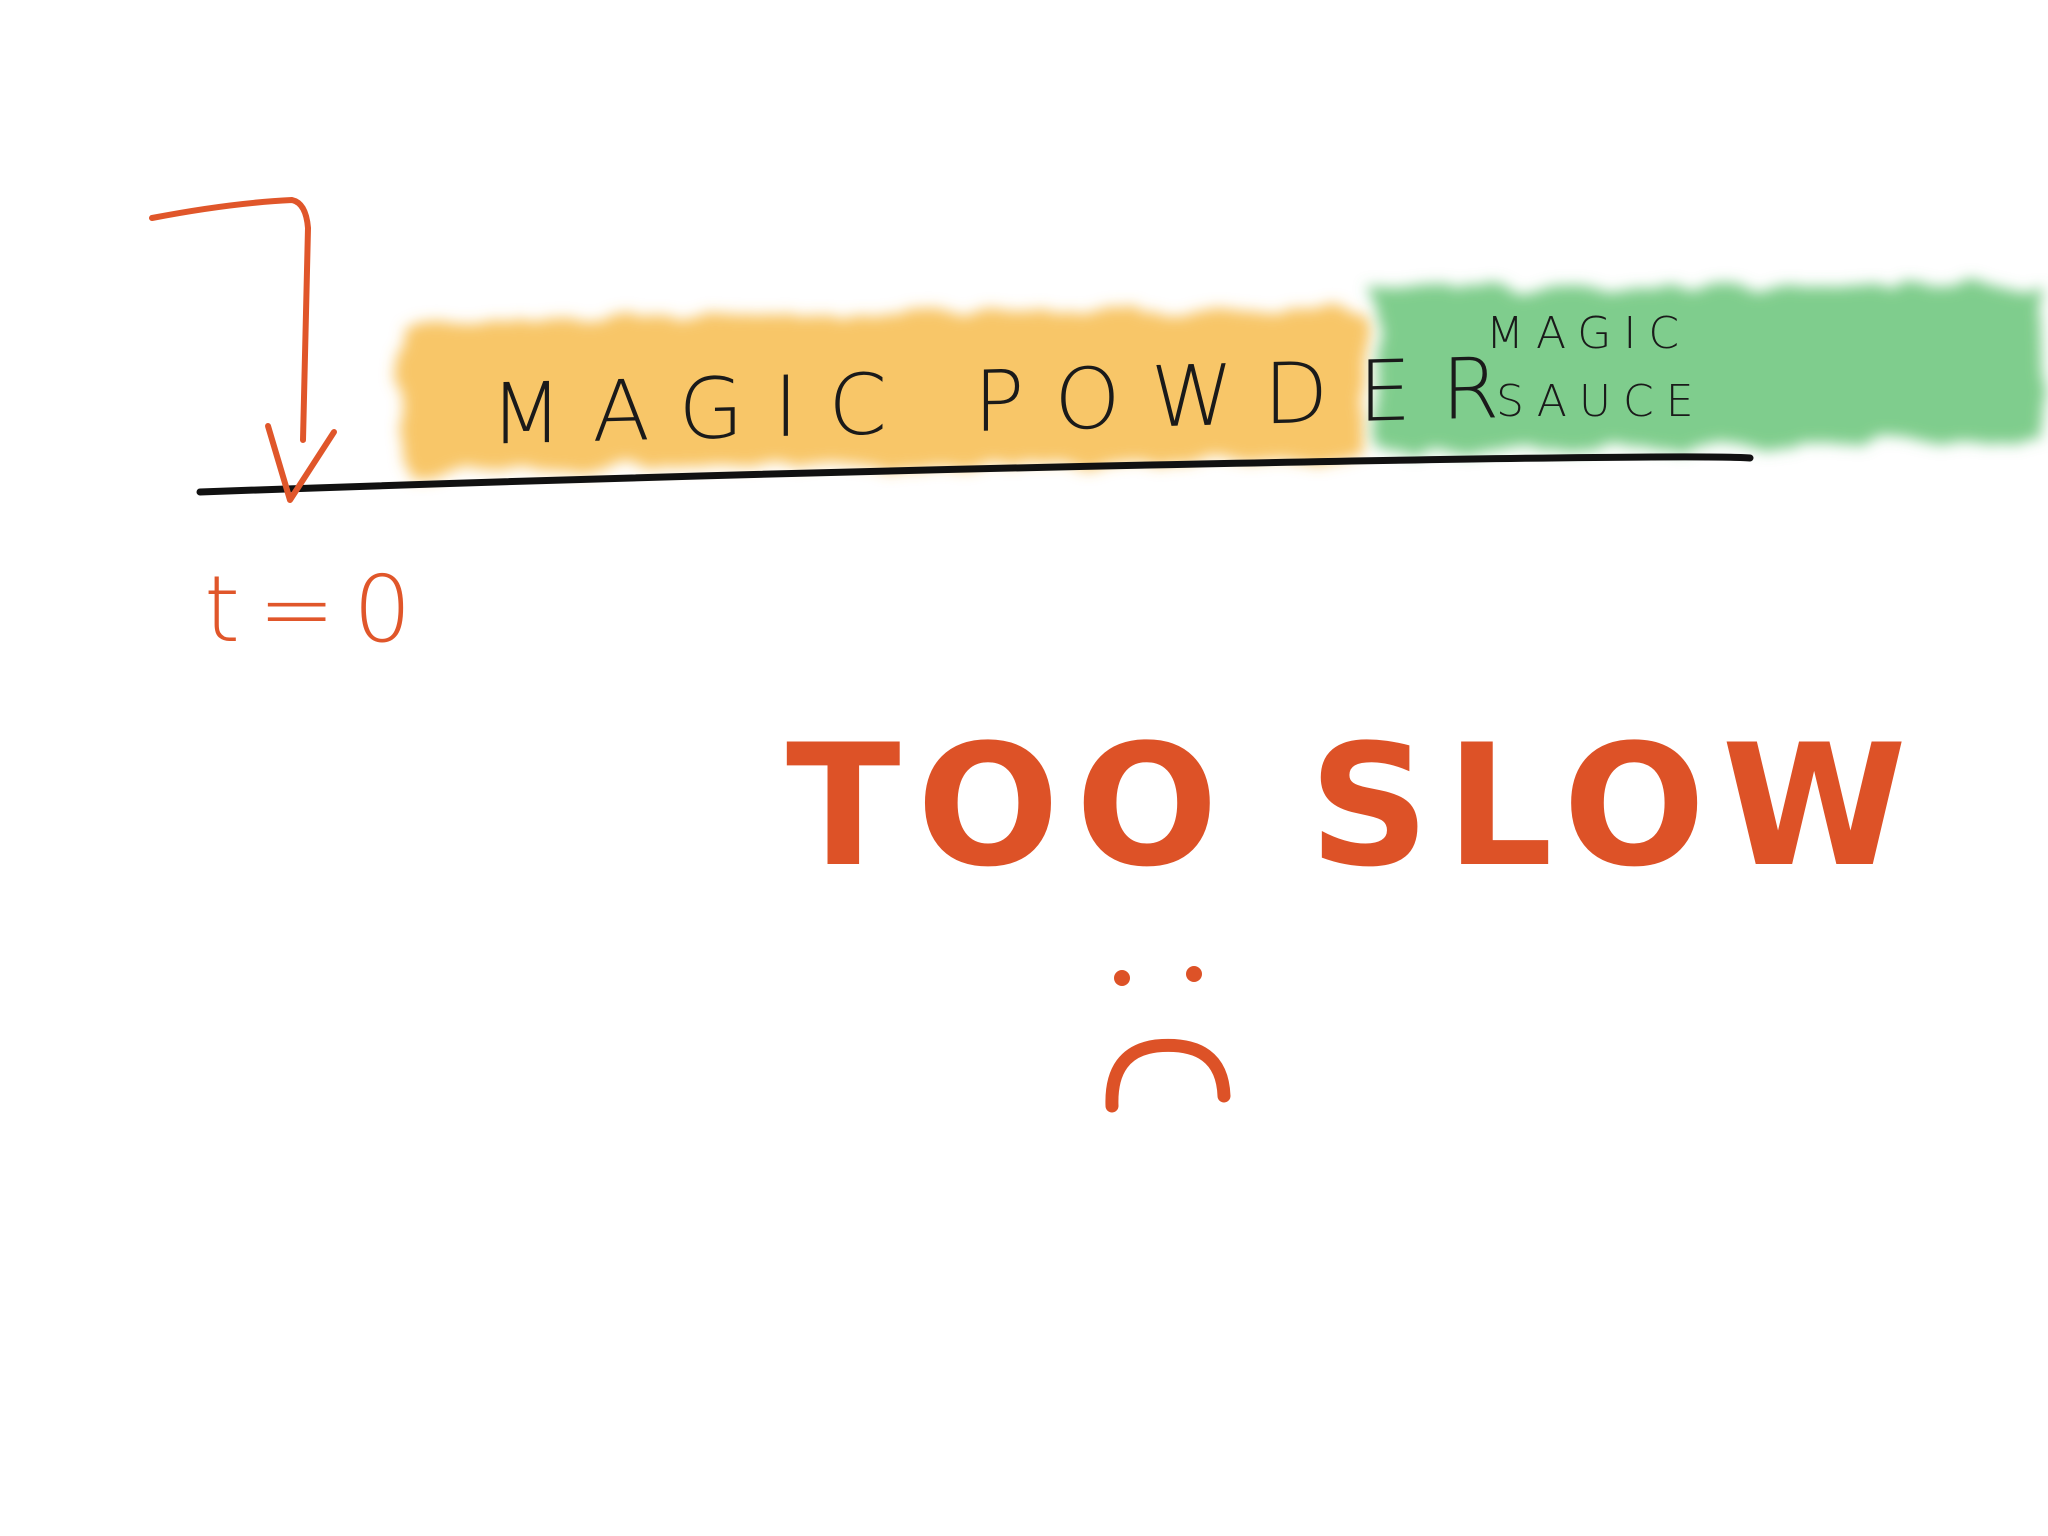  What do you see at coordinates (243, 350) in the screenshot?
I see `start-marker-arrow-icon` at bounding box center [243, 350].